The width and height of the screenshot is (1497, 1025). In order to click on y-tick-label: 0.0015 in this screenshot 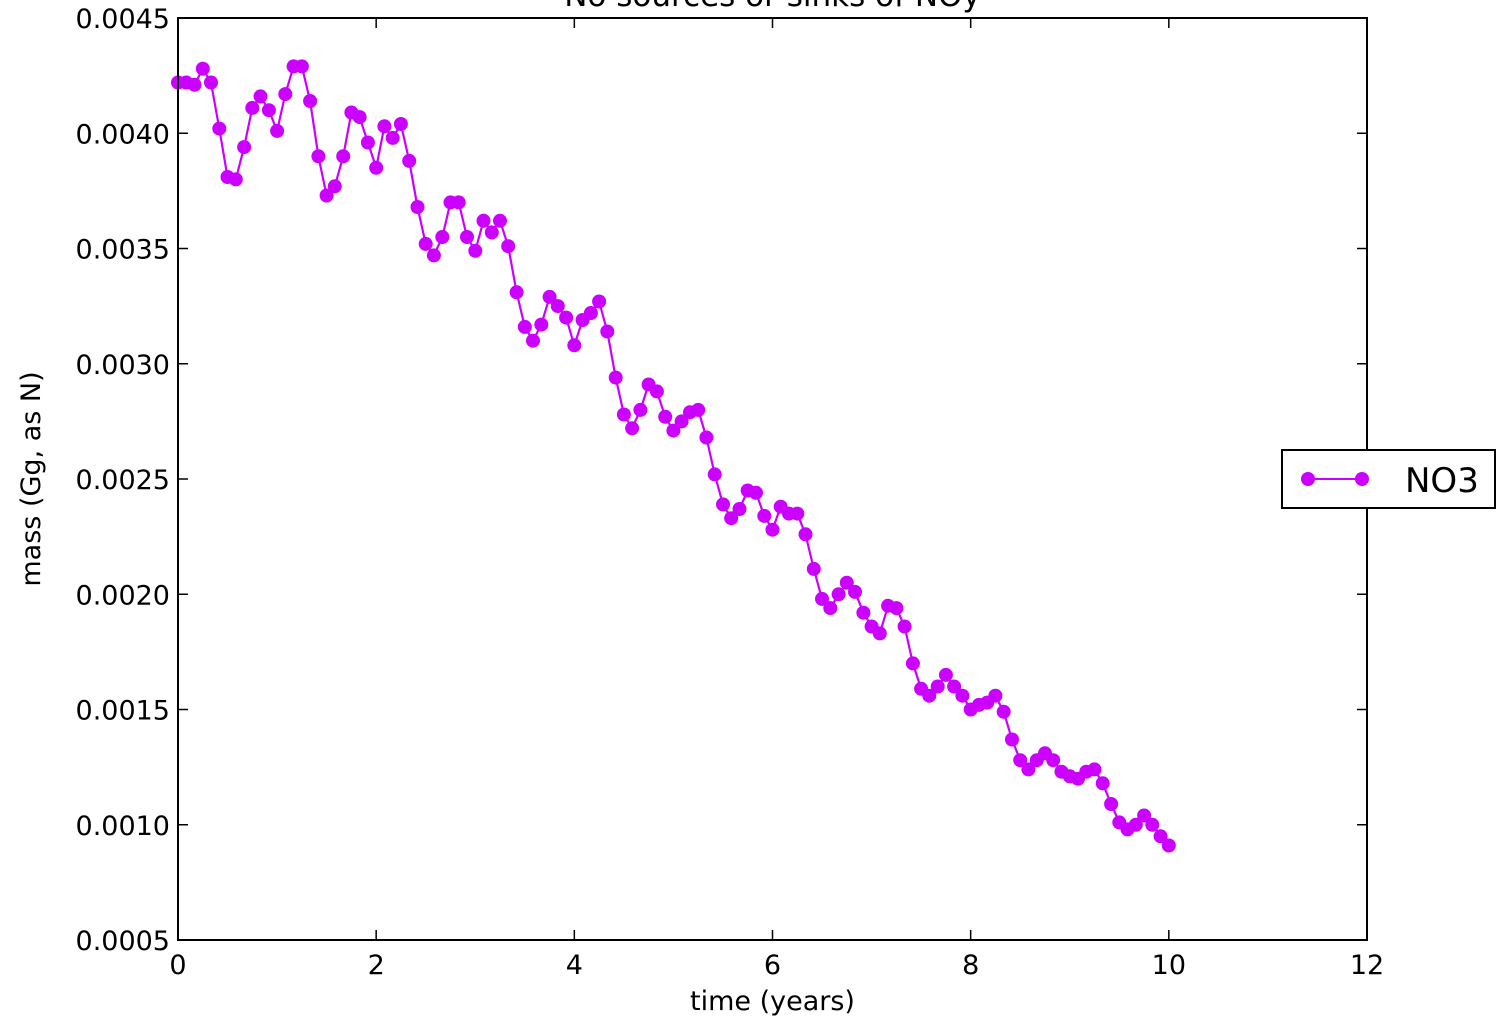, I will do `click(123, 711)`.